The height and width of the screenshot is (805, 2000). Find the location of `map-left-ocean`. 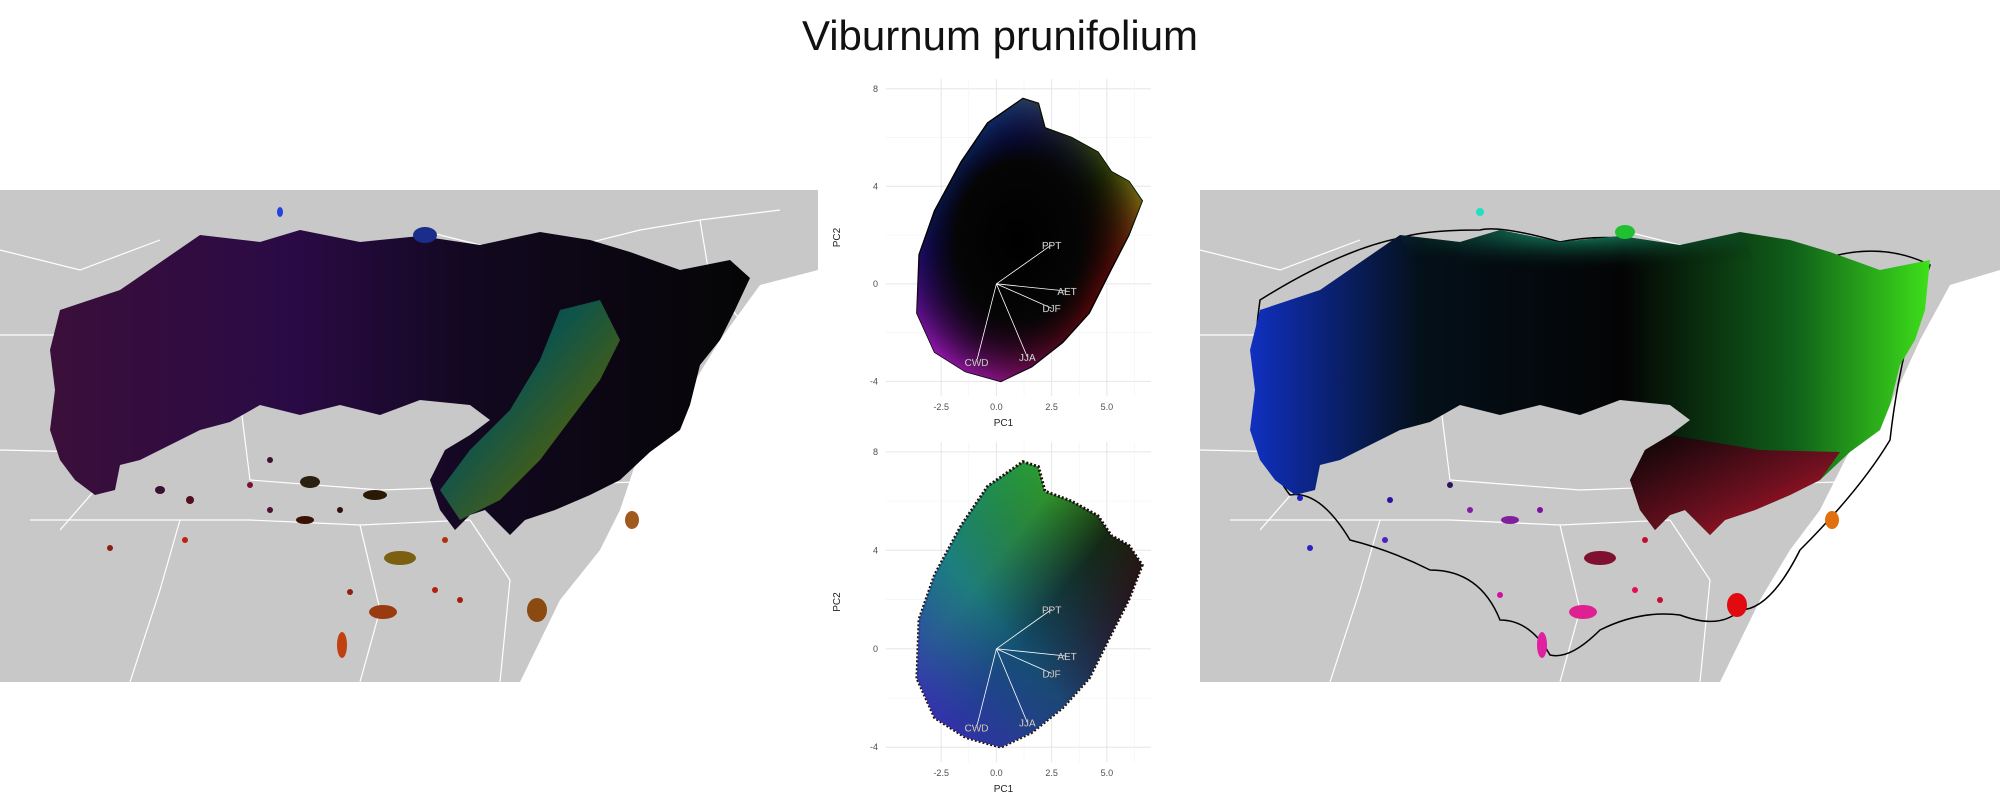

map-left-ocean is located at coordinates (669, 476).